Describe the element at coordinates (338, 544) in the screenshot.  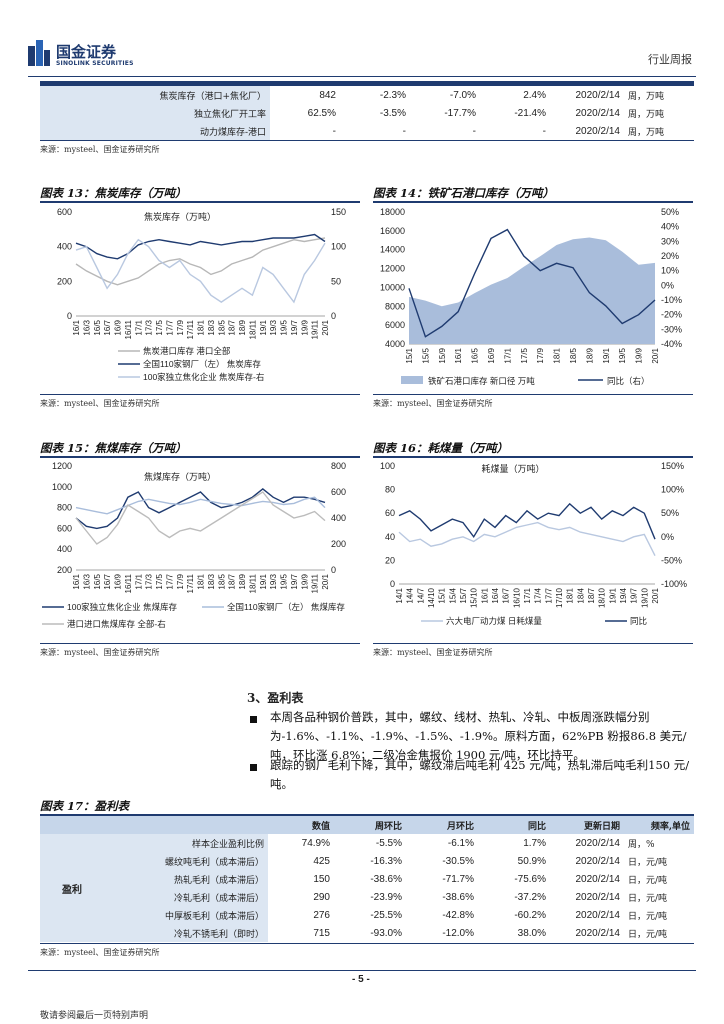
I see `y-right-tick-label: 200` at that location.